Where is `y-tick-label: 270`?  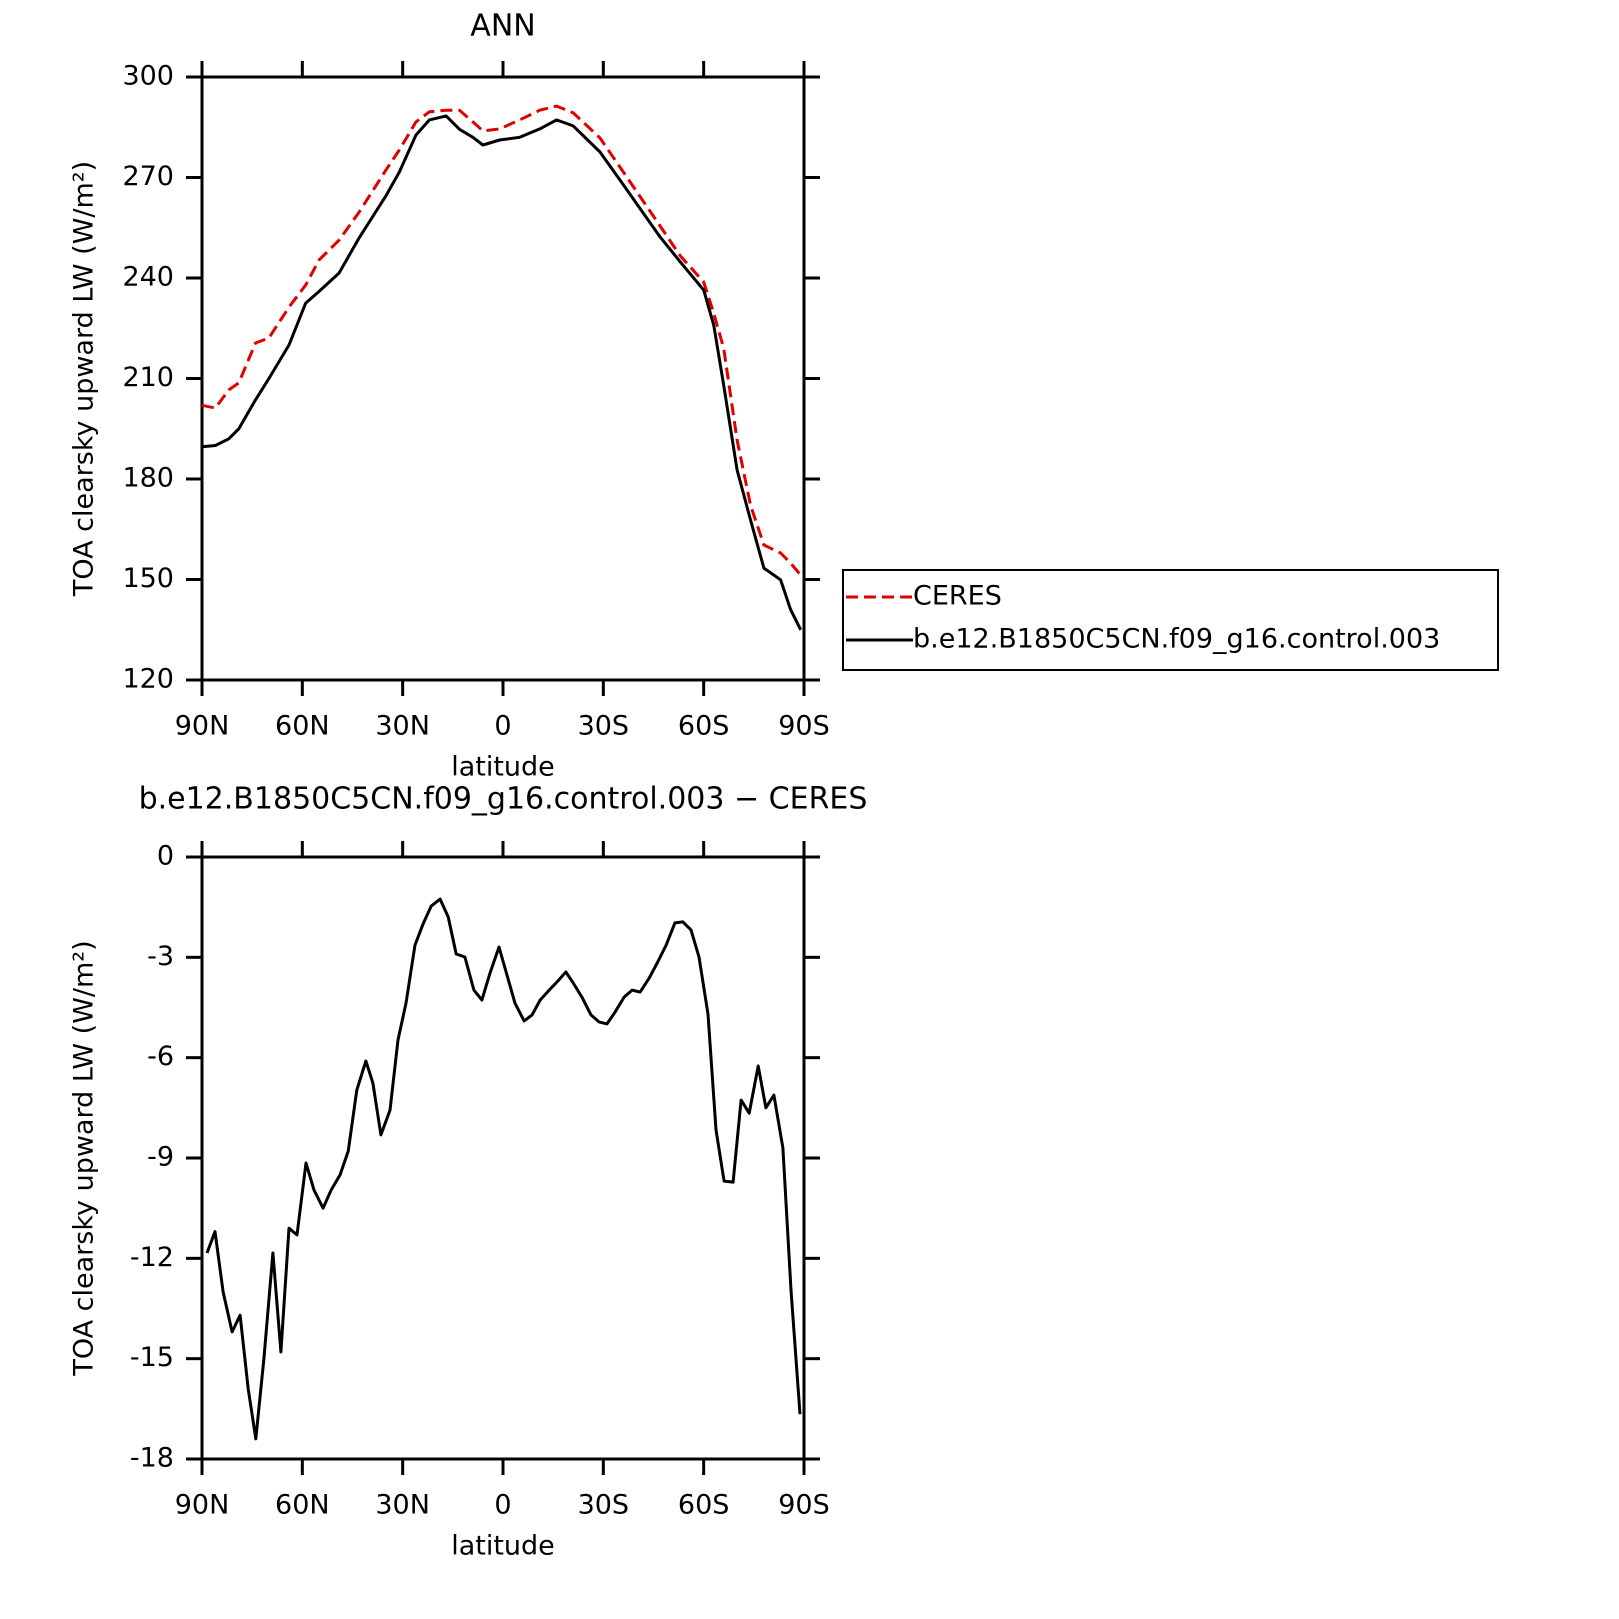 y-tick-label: 270 is located at coordinates (148, 176).